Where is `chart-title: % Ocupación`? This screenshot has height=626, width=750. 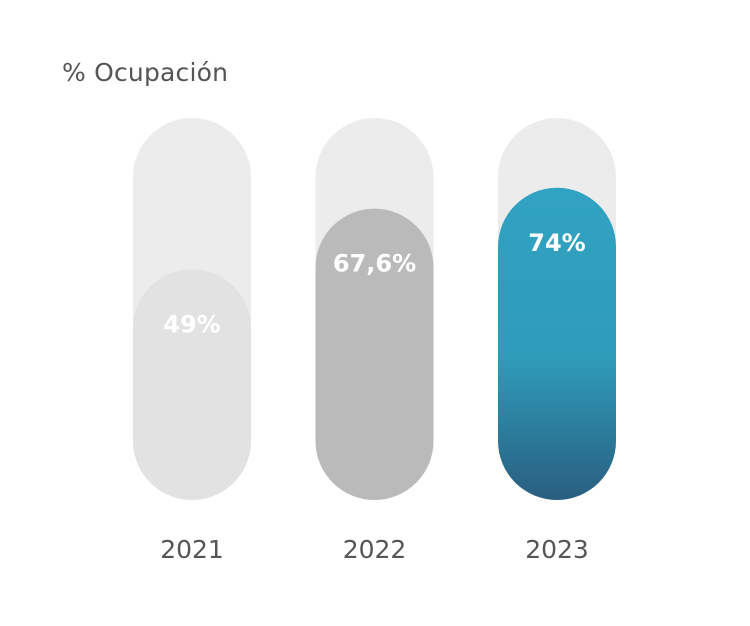
chart-title: % Ocupación is located at coordinates (145, 72).